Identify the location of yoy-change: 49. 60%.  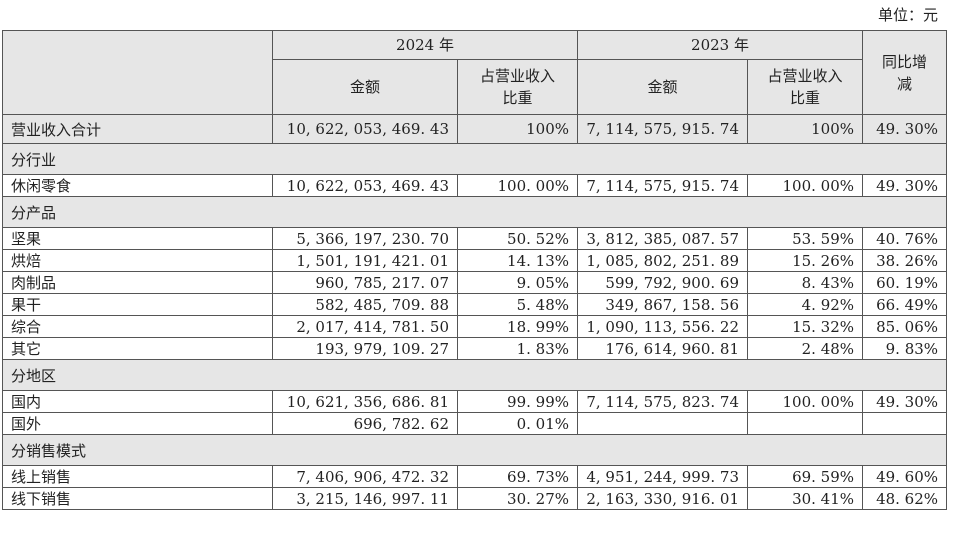
(905, 476).